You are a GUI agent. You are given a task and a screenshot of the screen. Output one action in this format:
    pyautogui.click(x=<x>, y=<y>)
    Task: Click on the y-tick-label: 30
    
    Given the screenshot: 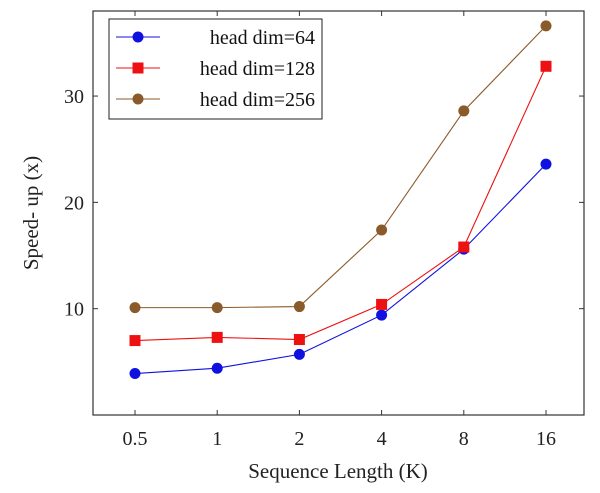 What is the action you would take?
    pyautogui.click(x=74, y=97)
    